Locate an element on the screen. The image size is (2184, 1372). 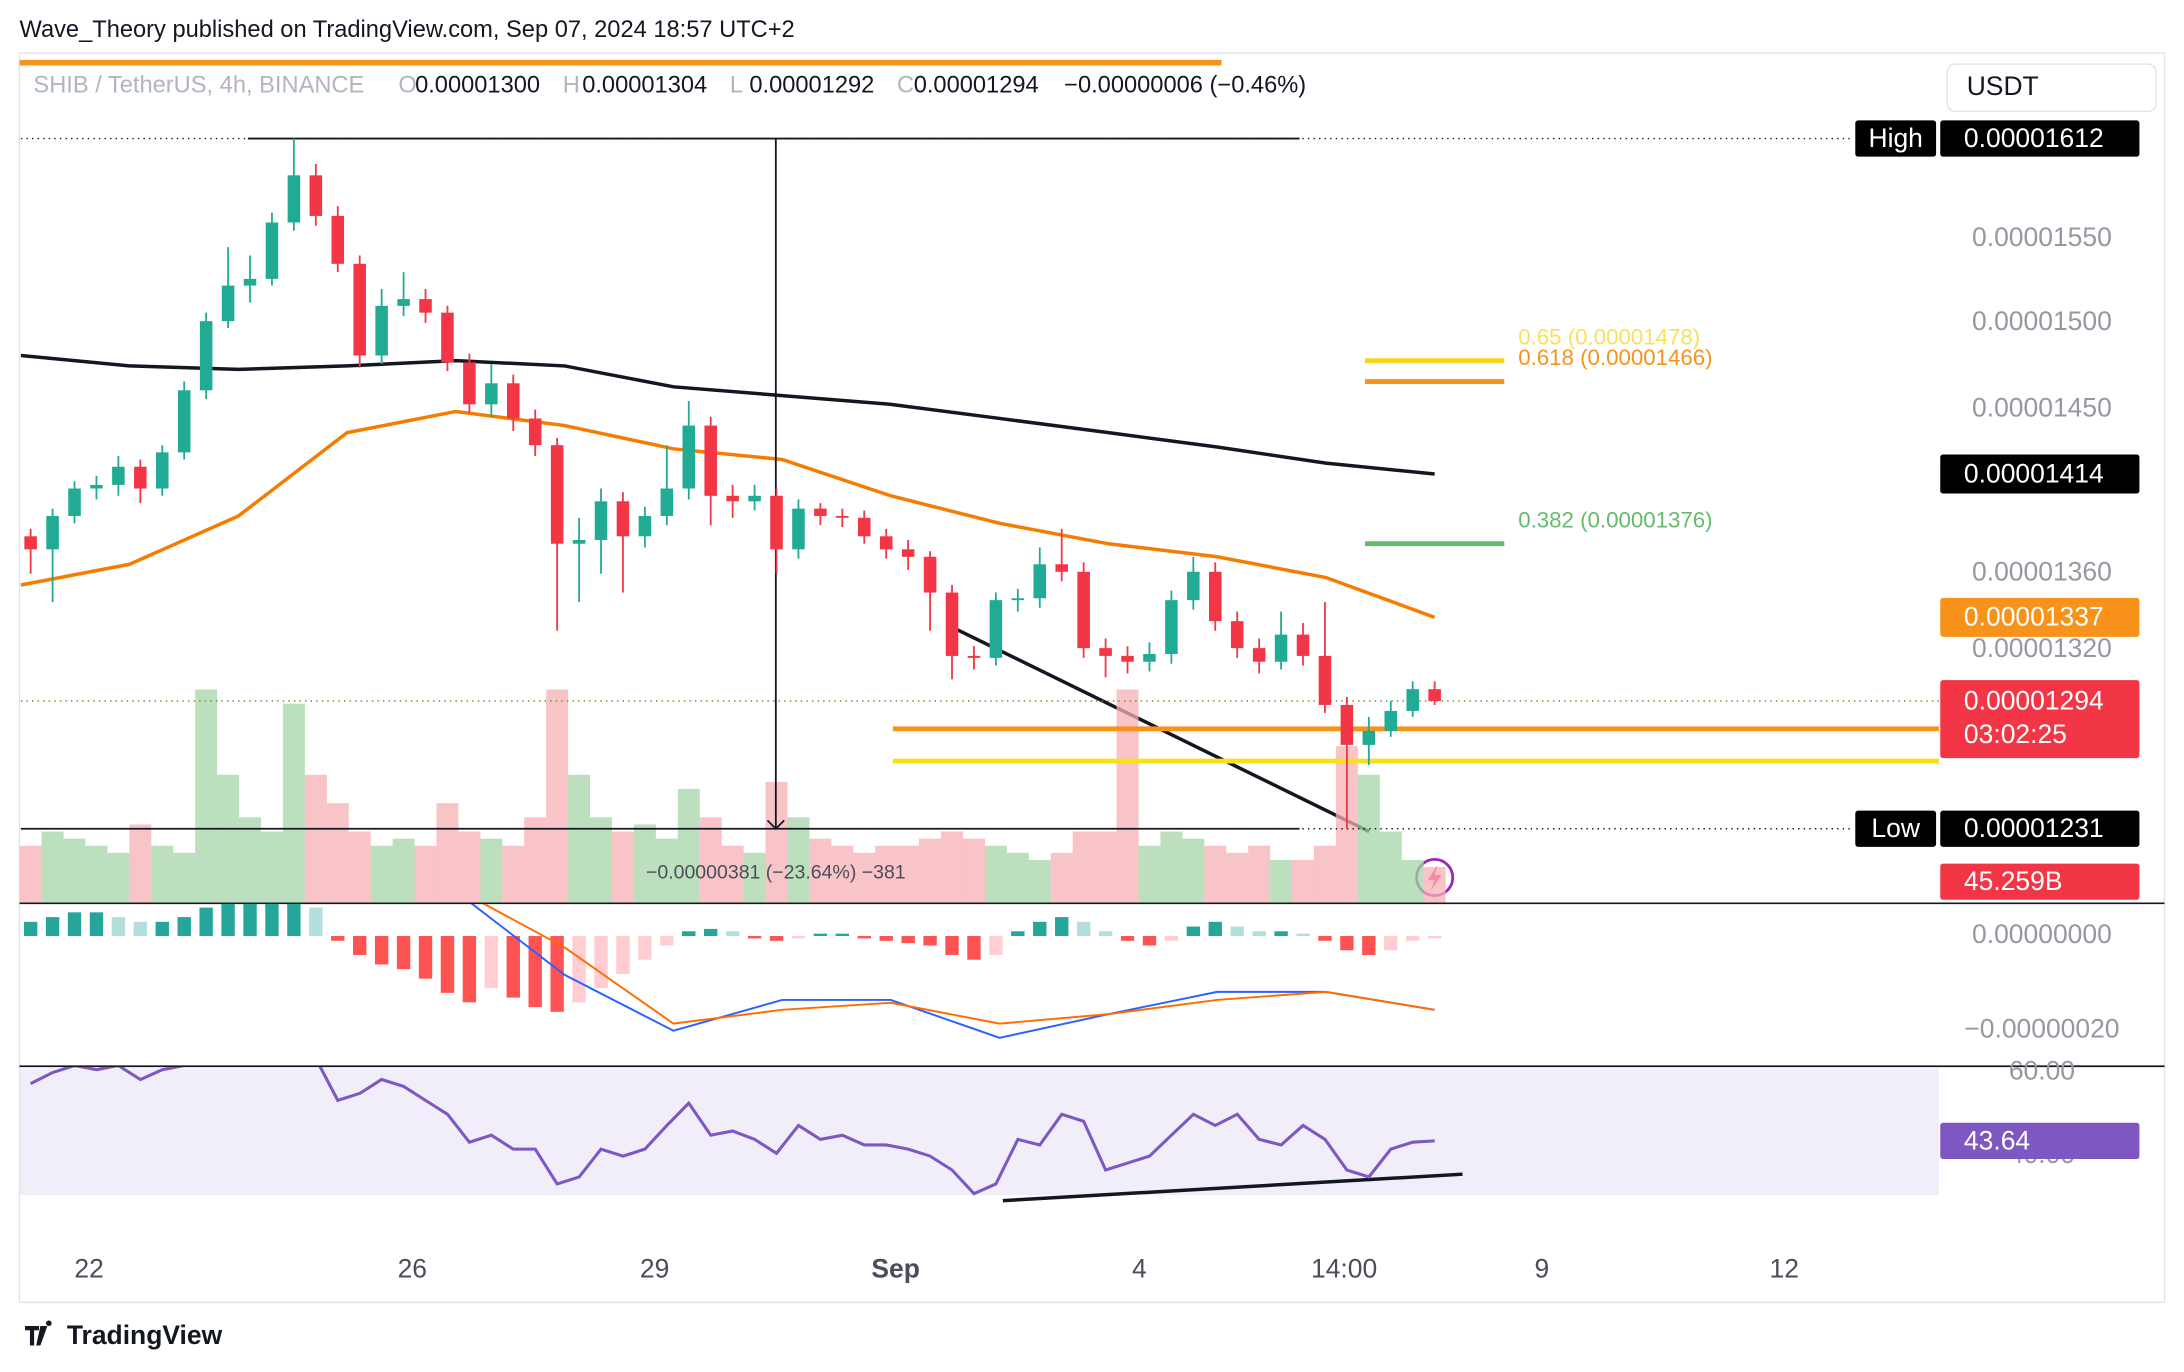
ohlc-value: 0.00001294 is located at coordinates (976, 86).